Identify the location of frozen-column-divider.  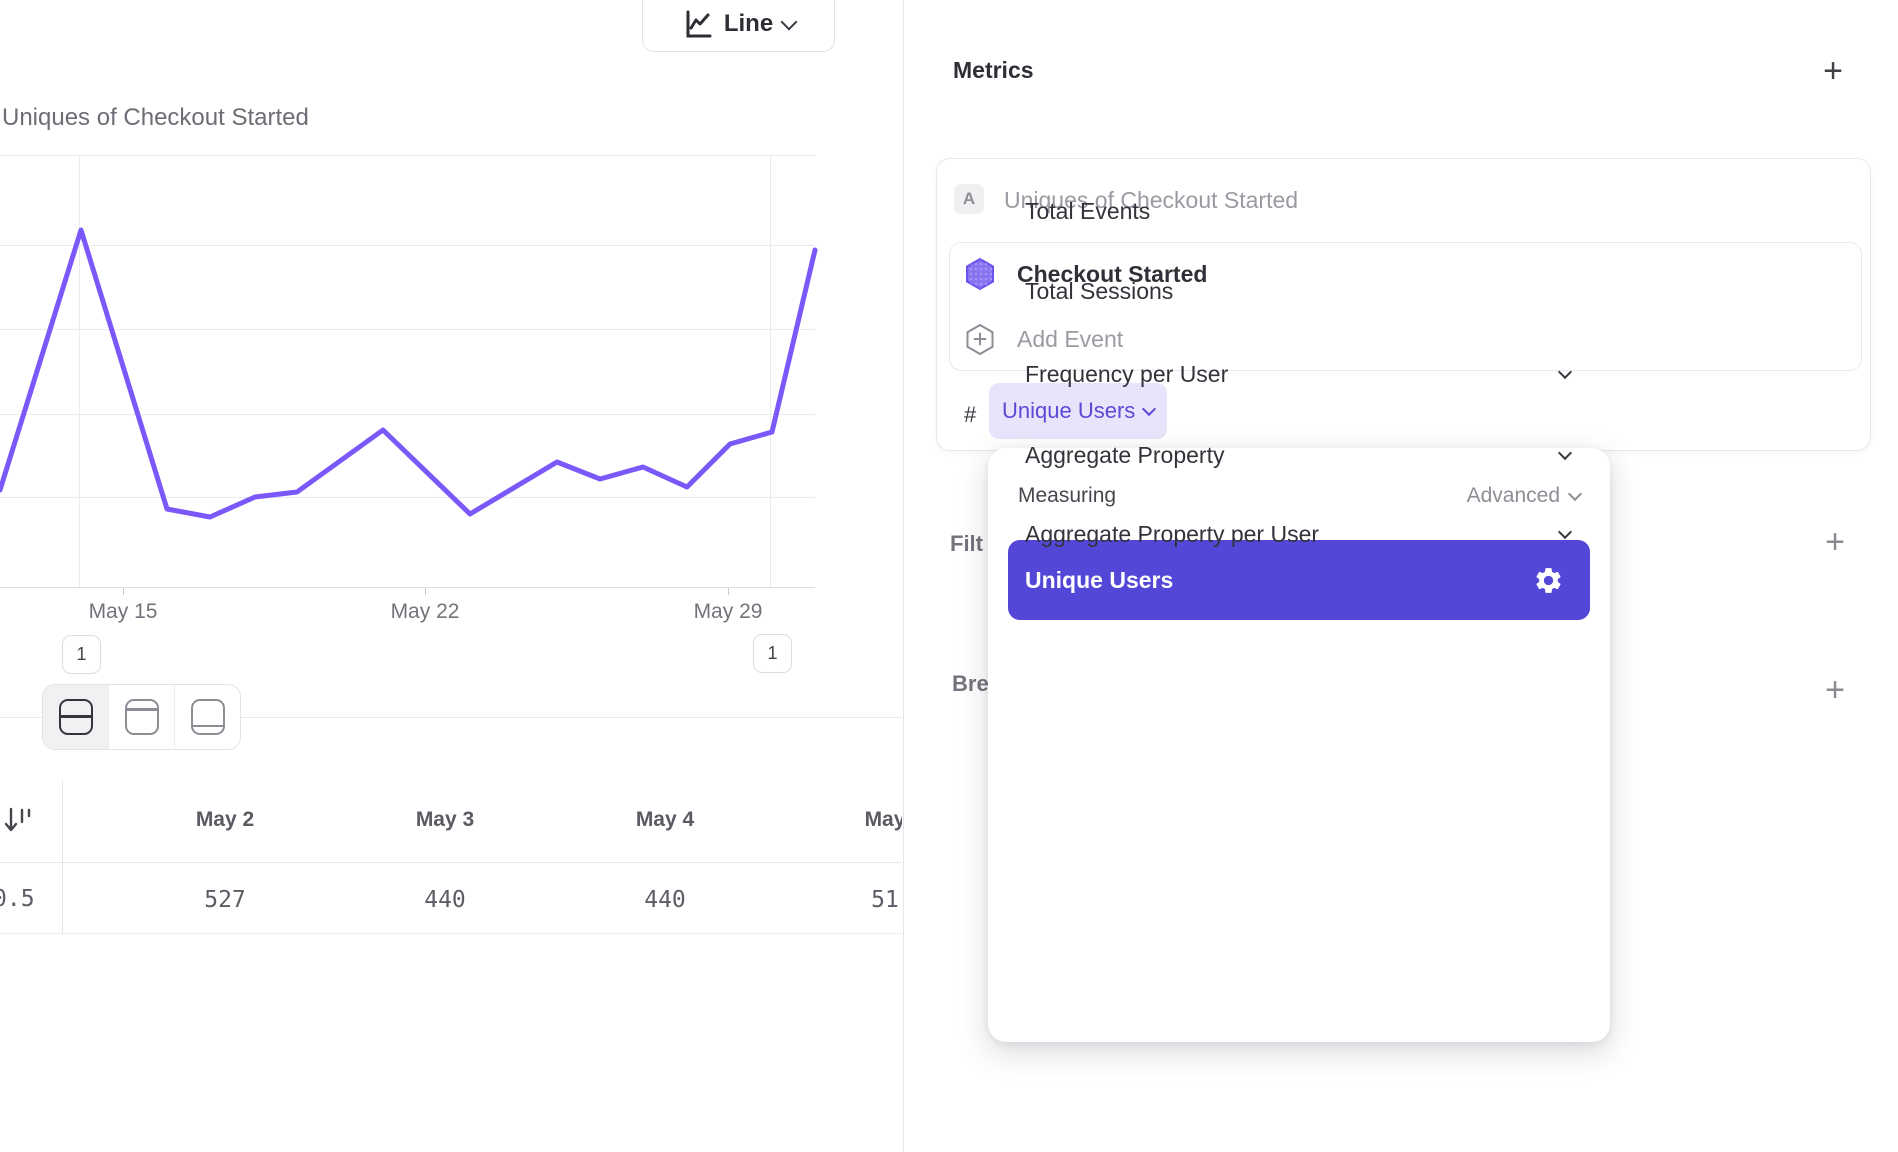
(62, 856).